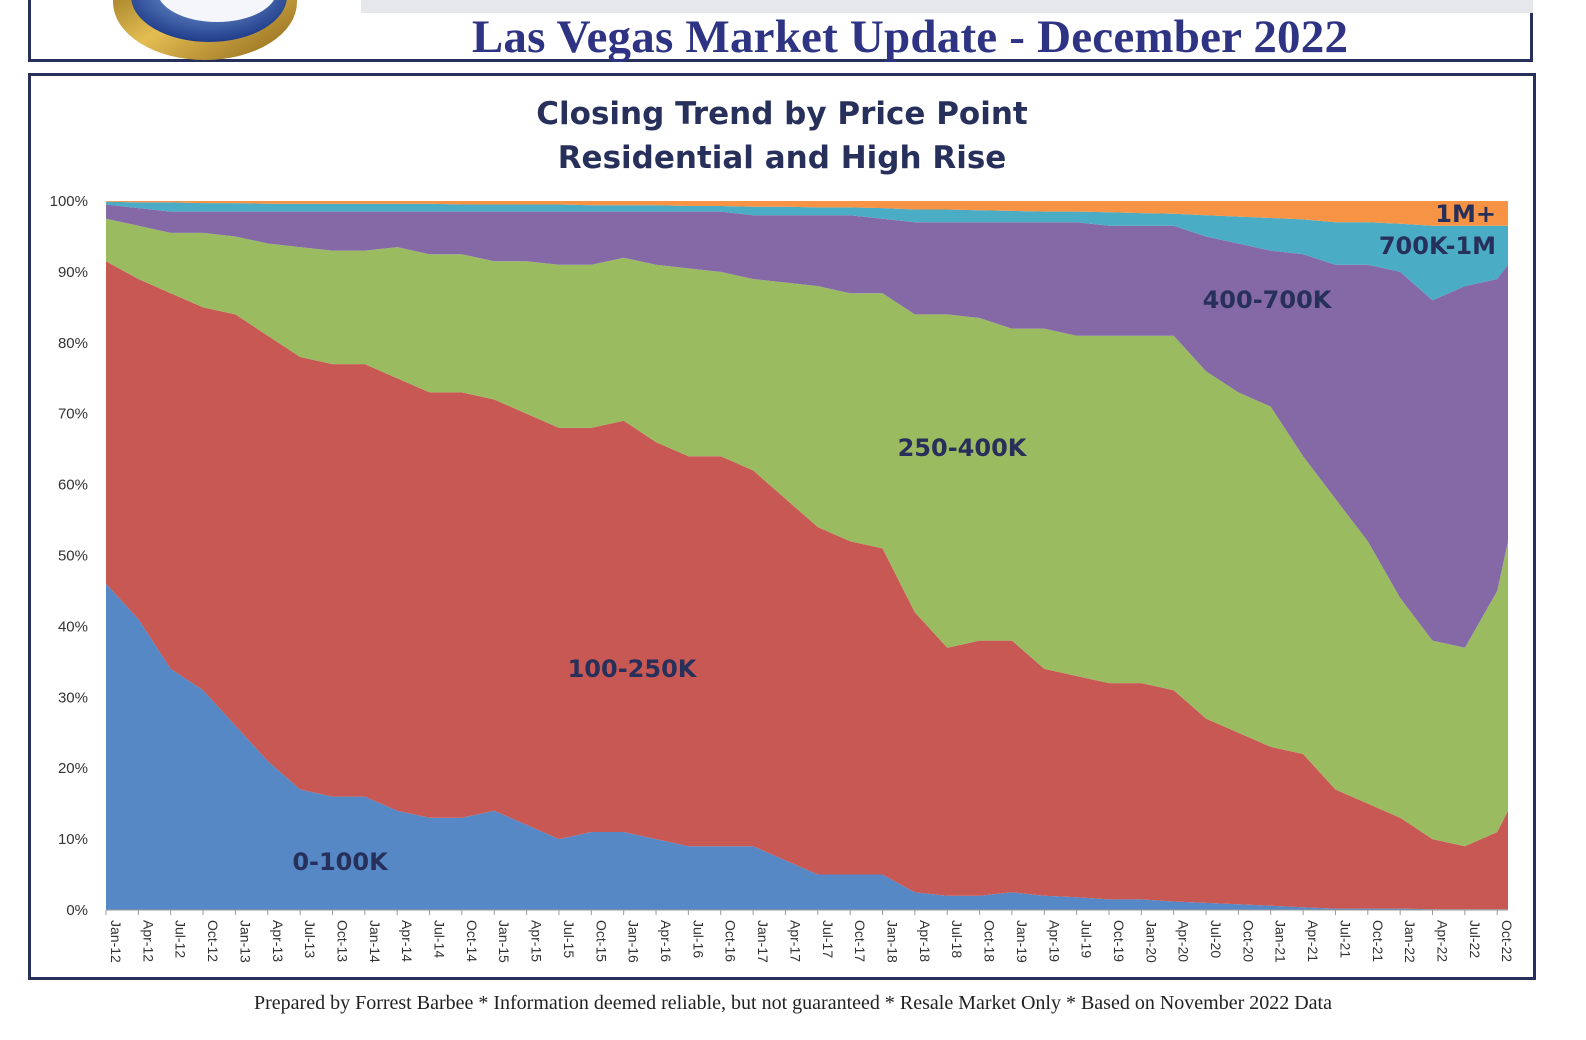 The height and width of the screenshot is (1040, 1586). What do you see at coordinates (601, 941) in the screenshot?
I see `x-tick-label: Oct-15` at bounding box center [601, 941].